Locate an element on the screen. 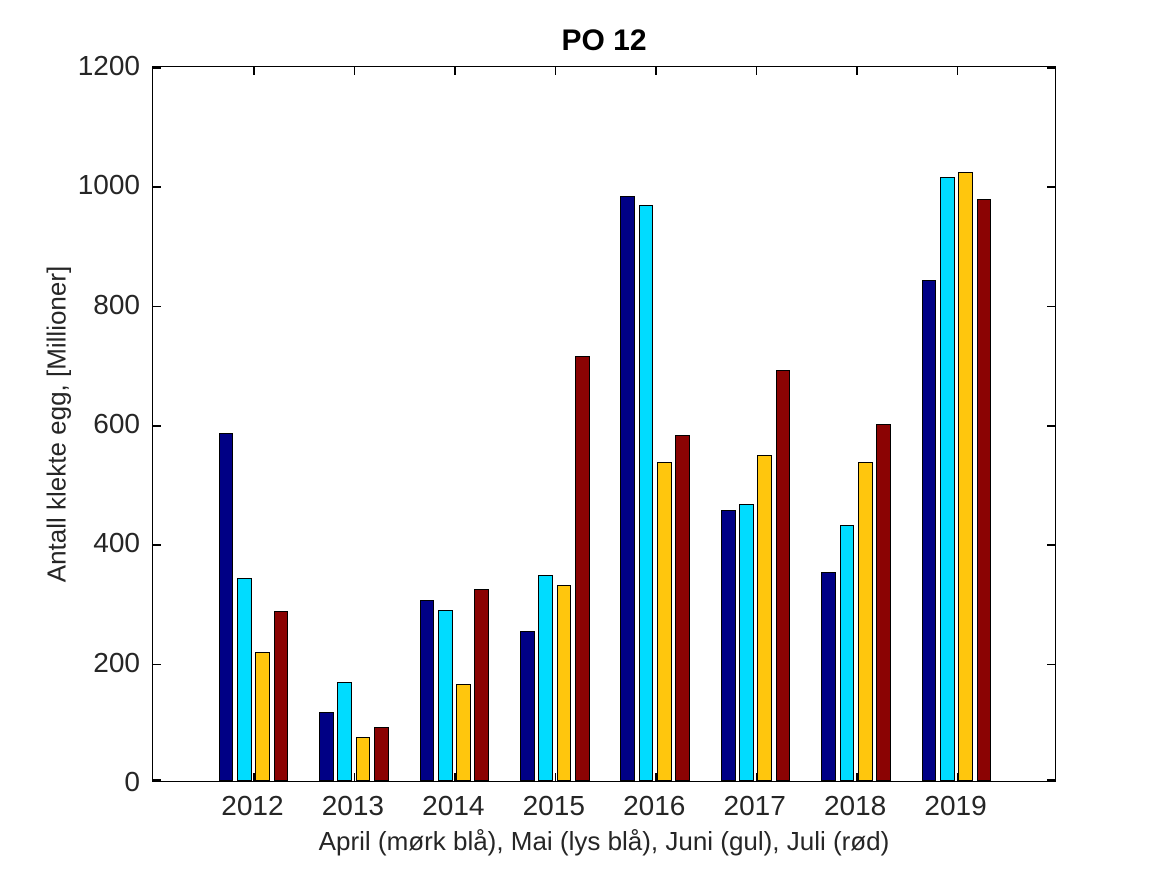  y-axis-label: Antall klekte egg, [Millioner] is located at coordinates (56, 424).